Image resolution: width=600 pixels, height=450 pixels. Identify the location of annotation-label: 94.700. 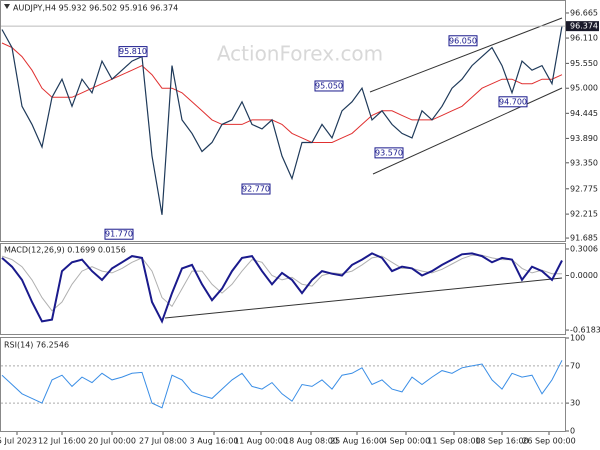
(513, 101).